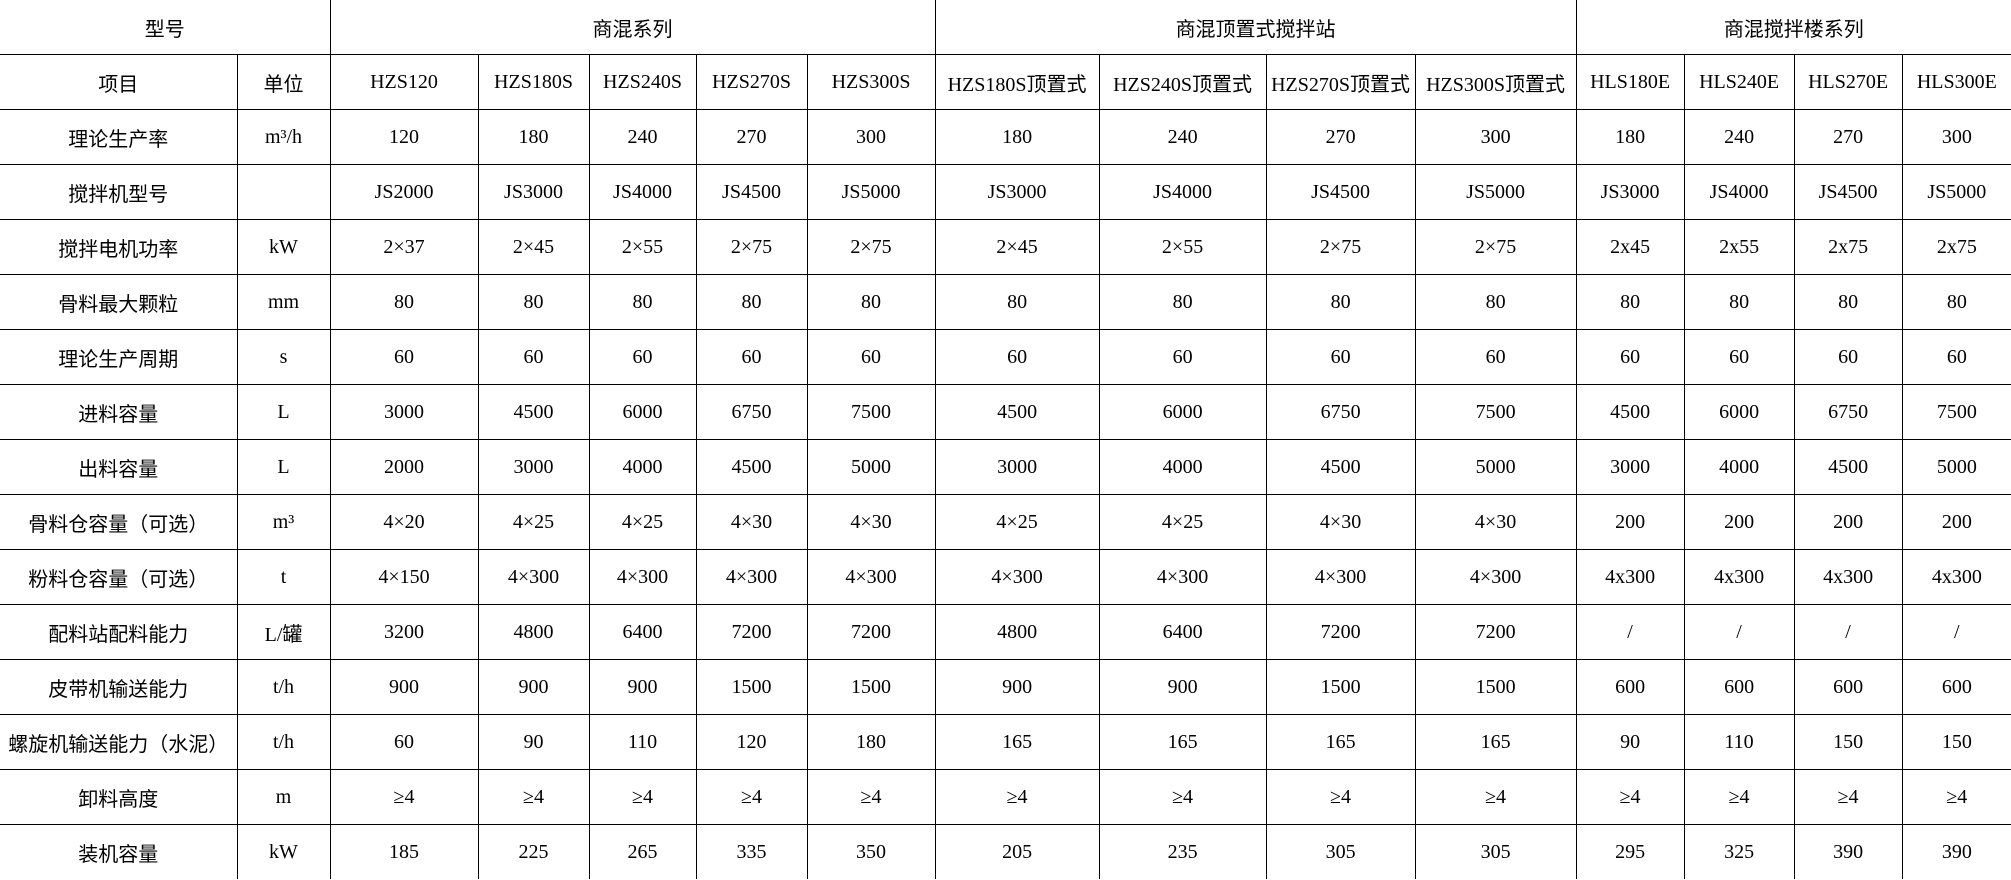  Describe the element at coordinates (1739, 632) in the screenshot. I see `table-cell: /` at that location.